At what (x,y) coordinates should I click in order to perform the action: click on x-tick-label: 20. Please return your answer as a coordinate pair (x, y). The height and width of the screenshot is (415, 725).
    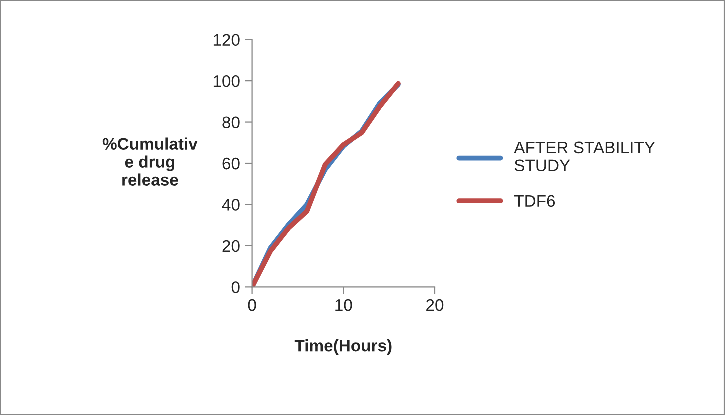
    Looking at the image, I should click on (435, 305).